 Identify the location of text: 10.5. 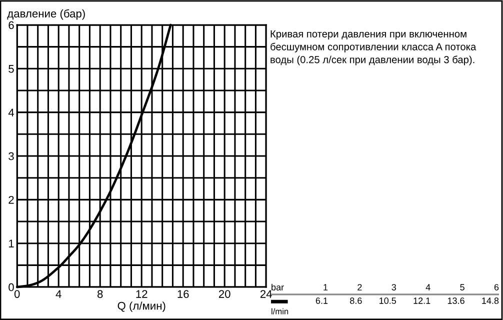
(388, 301).